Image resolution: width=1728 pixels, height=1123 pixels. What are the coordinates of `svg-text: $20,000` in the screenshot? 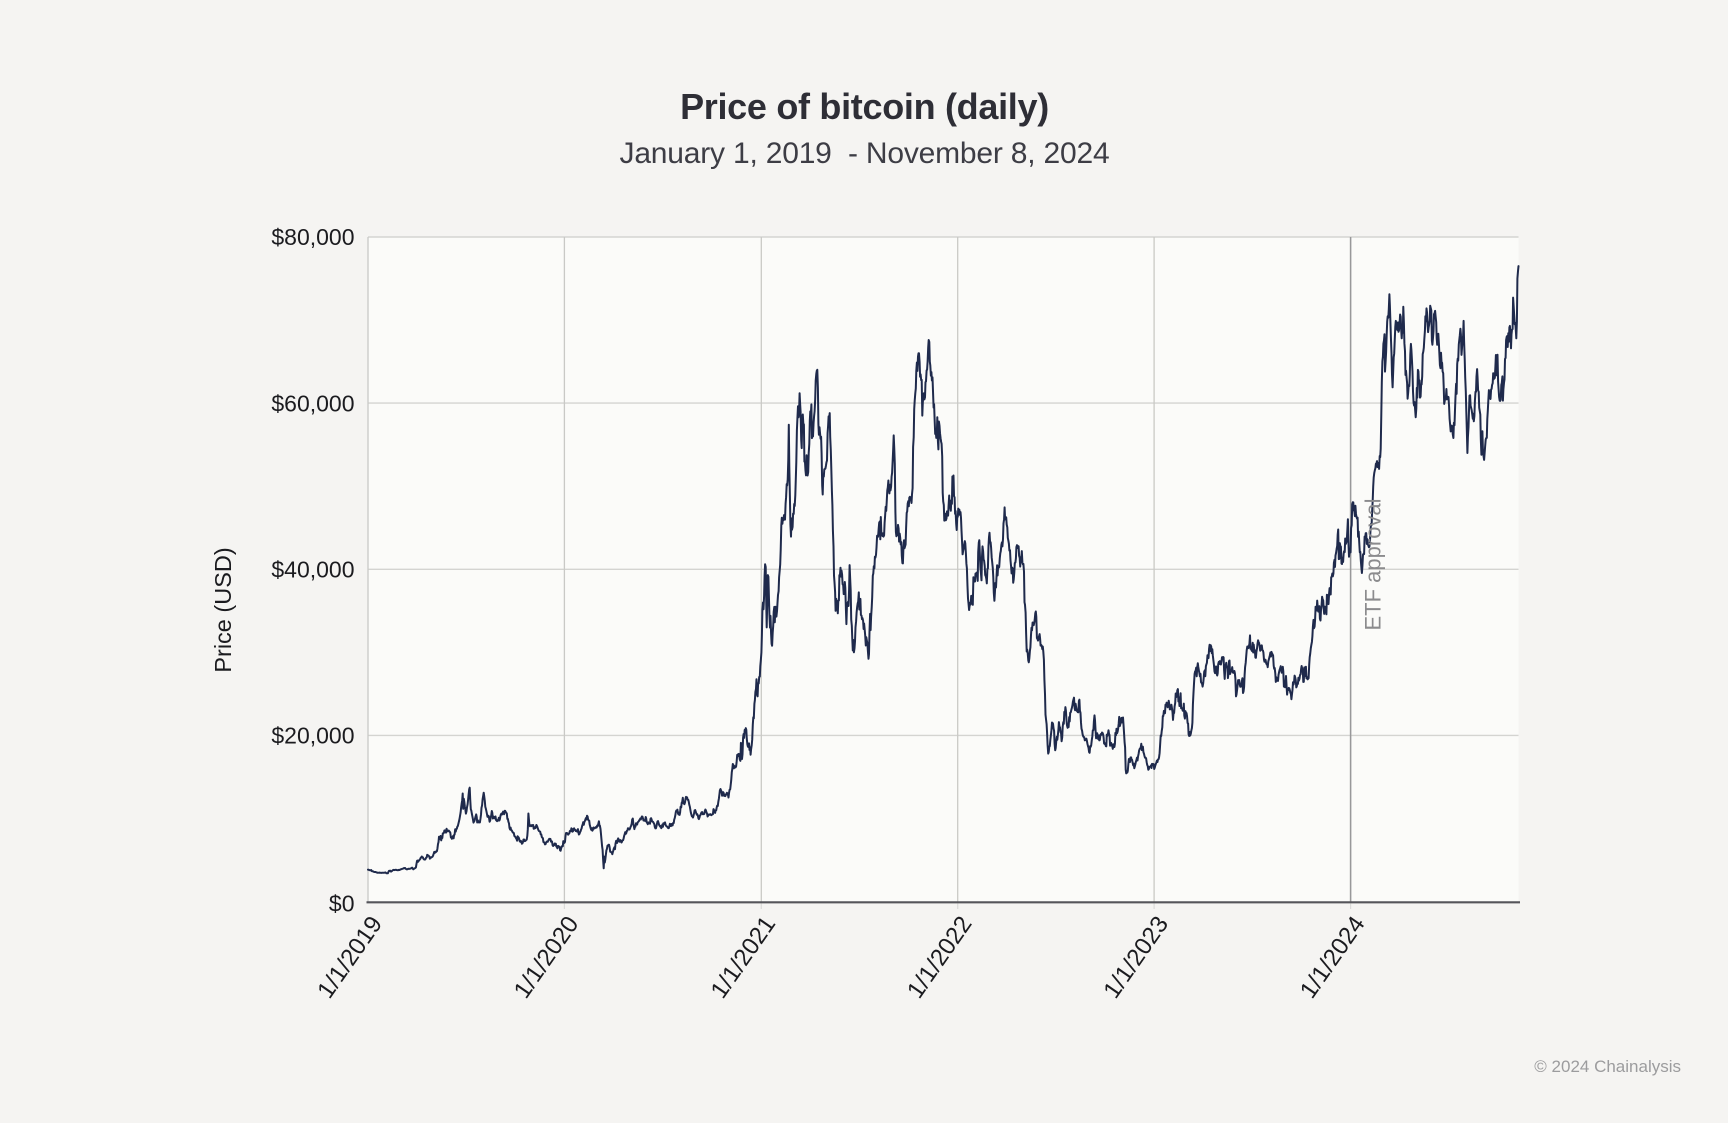 It's located at (312, 736).